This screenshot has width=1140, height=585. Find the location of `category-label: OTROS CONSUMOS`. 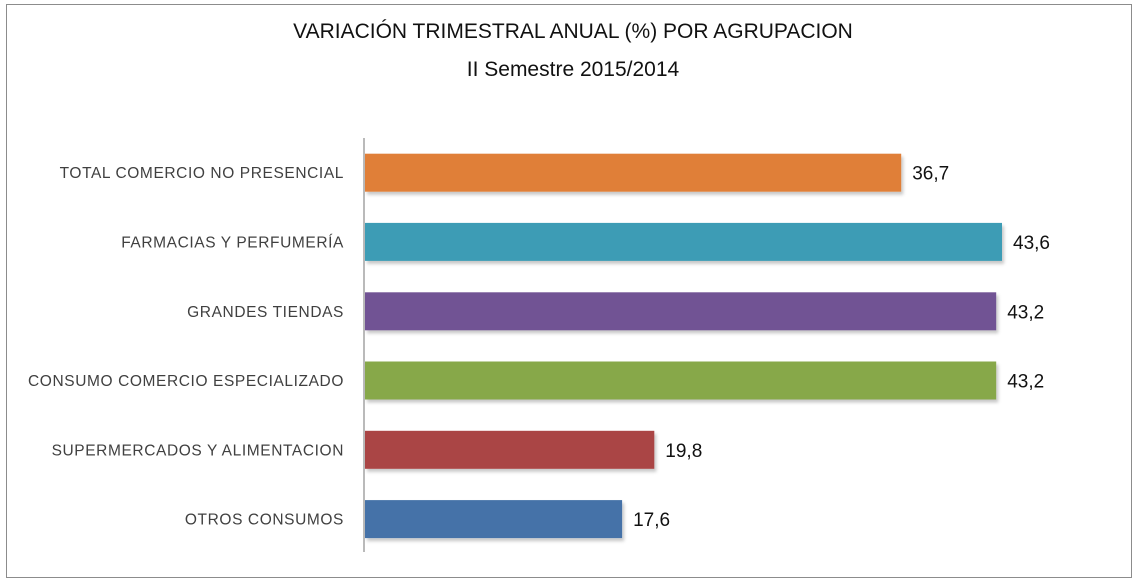

category-label: OTROS CONSUMOS is located at coordinates (264, 520).